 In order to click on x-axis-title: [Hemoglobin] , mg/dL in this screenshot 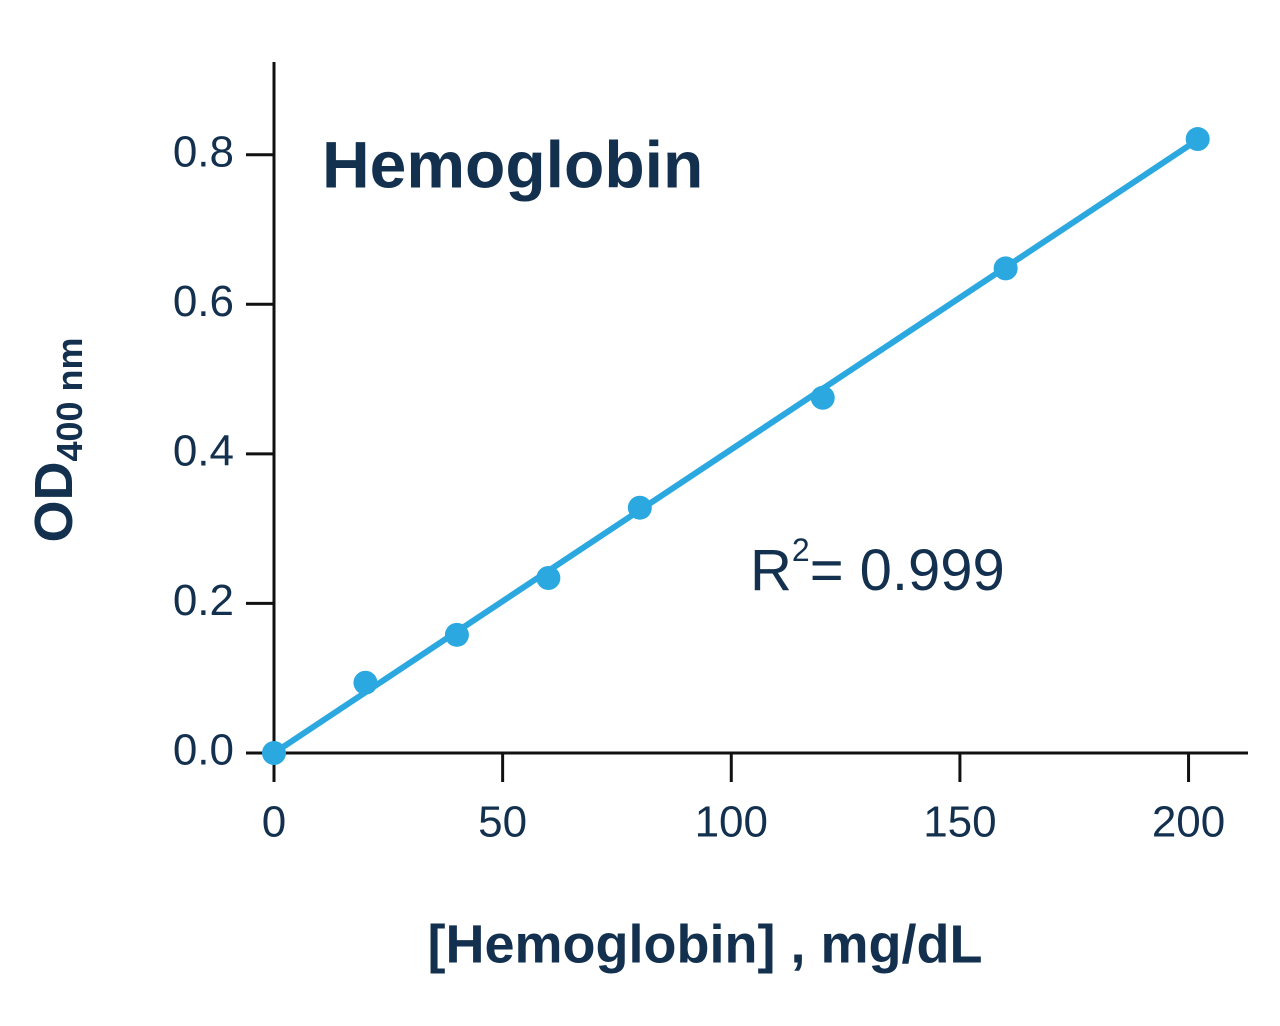, I will do `click(705, 944)`.